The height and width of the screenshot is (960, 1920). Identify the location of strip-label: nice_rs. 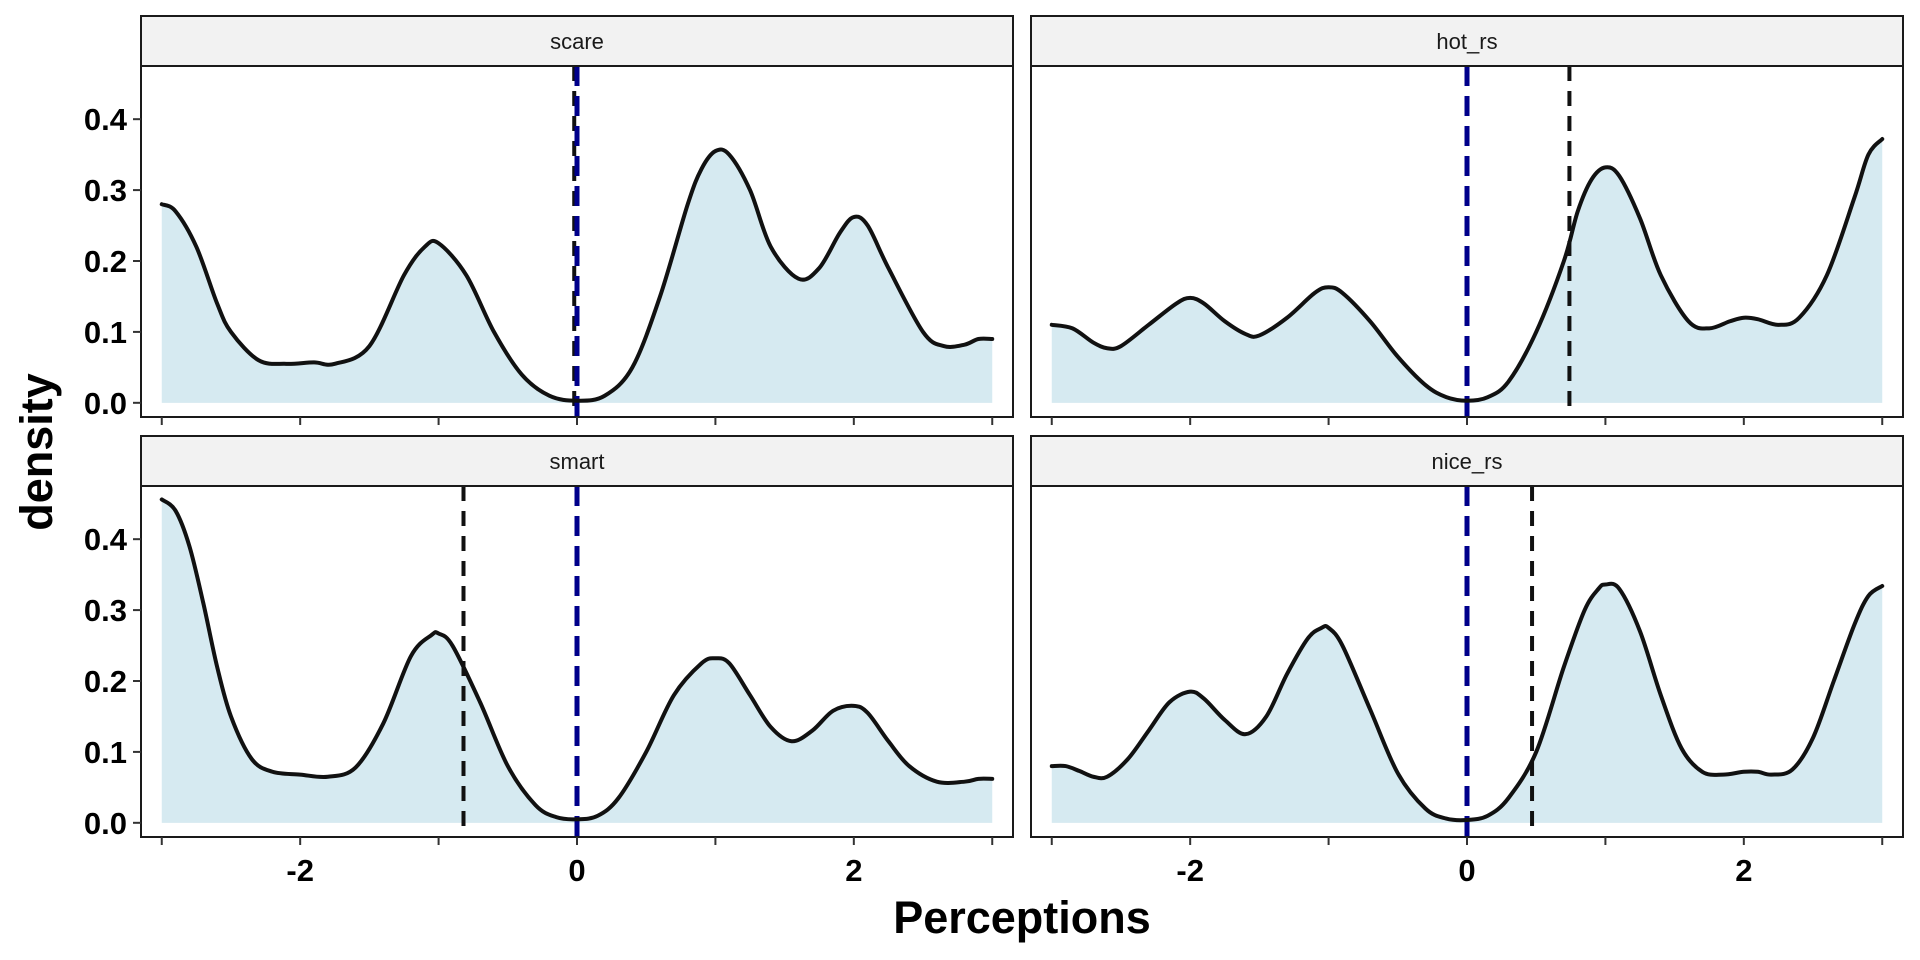
(1467, 461).